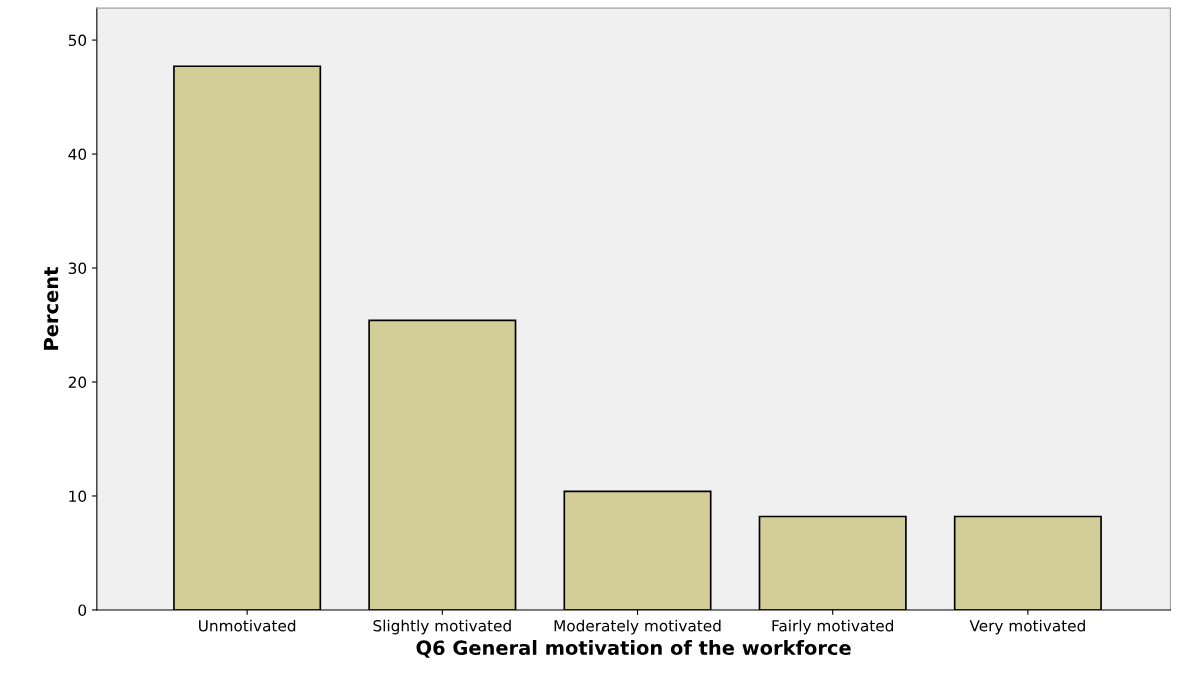 This screenshot has width=1181, height=680. I want to click on x-tick-label: Moderately motivated, so click(637, 627).